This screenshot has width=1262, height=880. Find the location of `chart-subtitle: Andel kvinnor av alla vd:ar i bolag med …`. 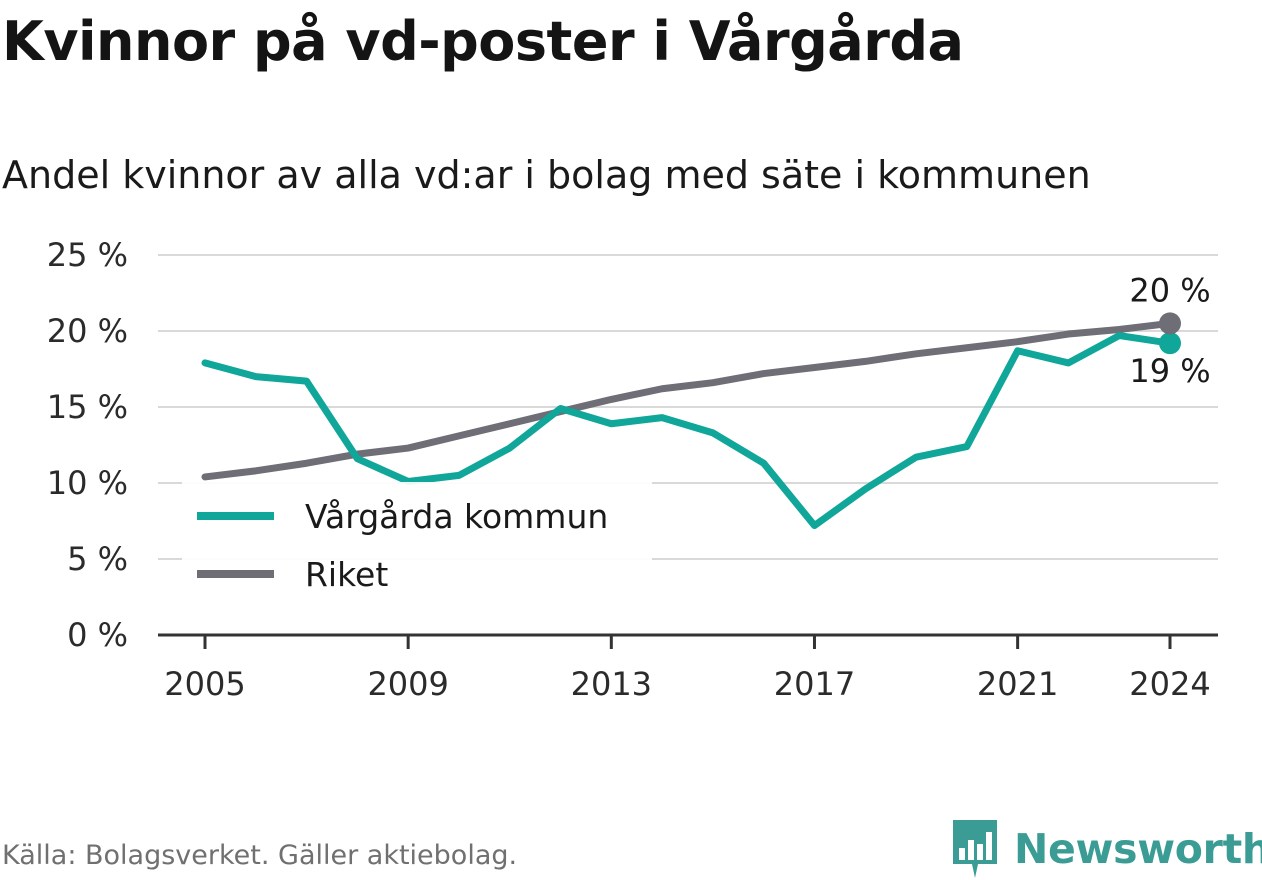

chart-subtitle: Andel kvinnor av alla vd:ar i bolag med … is located at coordinates (546, 175).